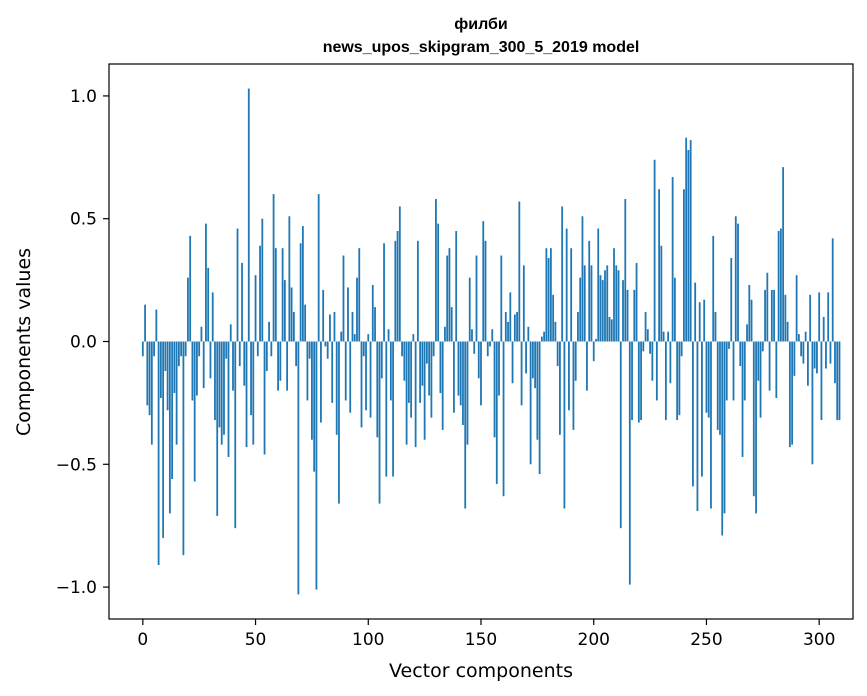 This screenshot has height=696, width=867. I want to click on x-tick-label: 150, so click(481, 640).